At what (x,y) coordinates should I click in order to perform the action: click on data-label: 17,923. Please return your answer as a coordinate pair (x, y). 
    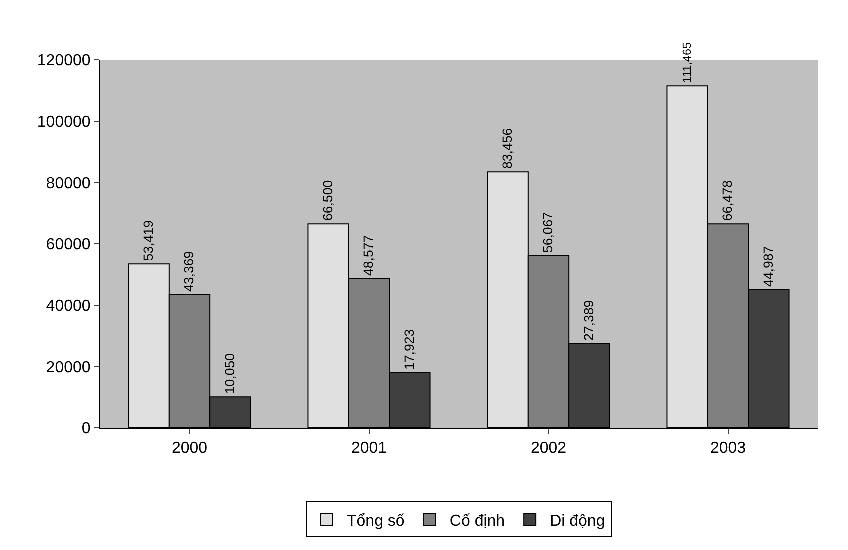
    Looking at the image, I should click on (409, 349).